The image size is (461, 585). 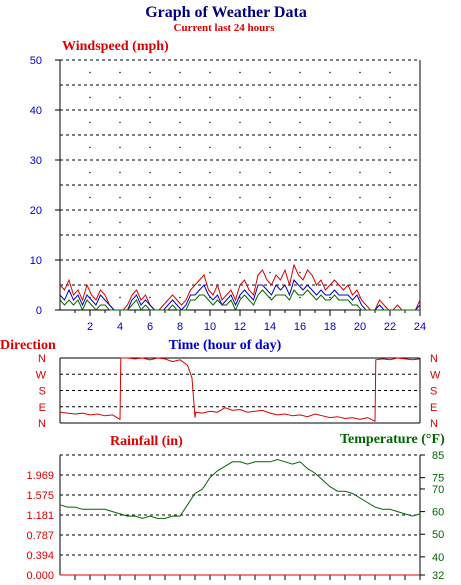 What do you see at coordinates (438, 513) in the screenshot?
I see `temperature-tick-label: 60` at bounding box center [438, 513].